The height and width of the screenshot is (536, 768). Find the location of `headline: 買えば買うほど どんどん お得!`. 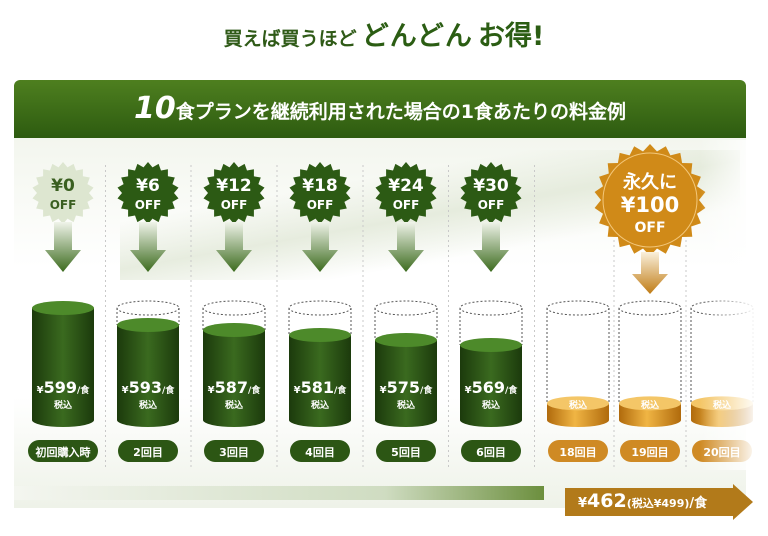

headline: 買えば買うほど どんどん お得! is located at coordinates (384, 33).